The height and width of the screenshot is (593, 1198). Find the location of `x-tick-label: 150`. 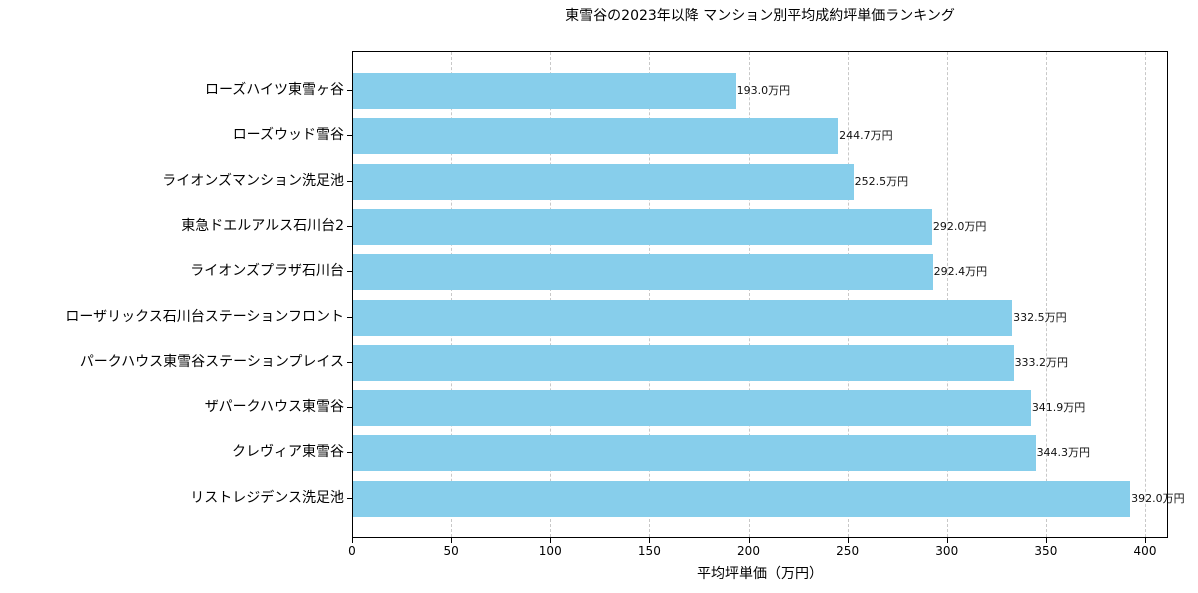

x-tick-label: 150 is located at coordinates (649, 551).